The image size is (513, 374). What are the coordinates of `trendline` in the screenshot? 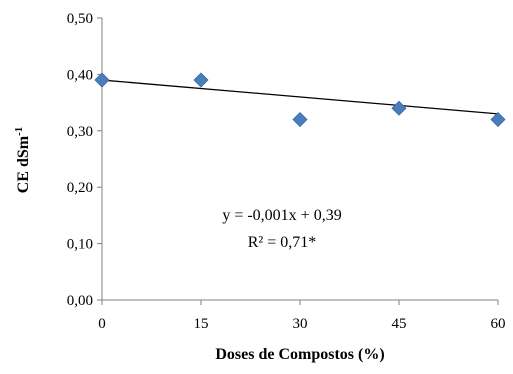 It's located at (300, 97).